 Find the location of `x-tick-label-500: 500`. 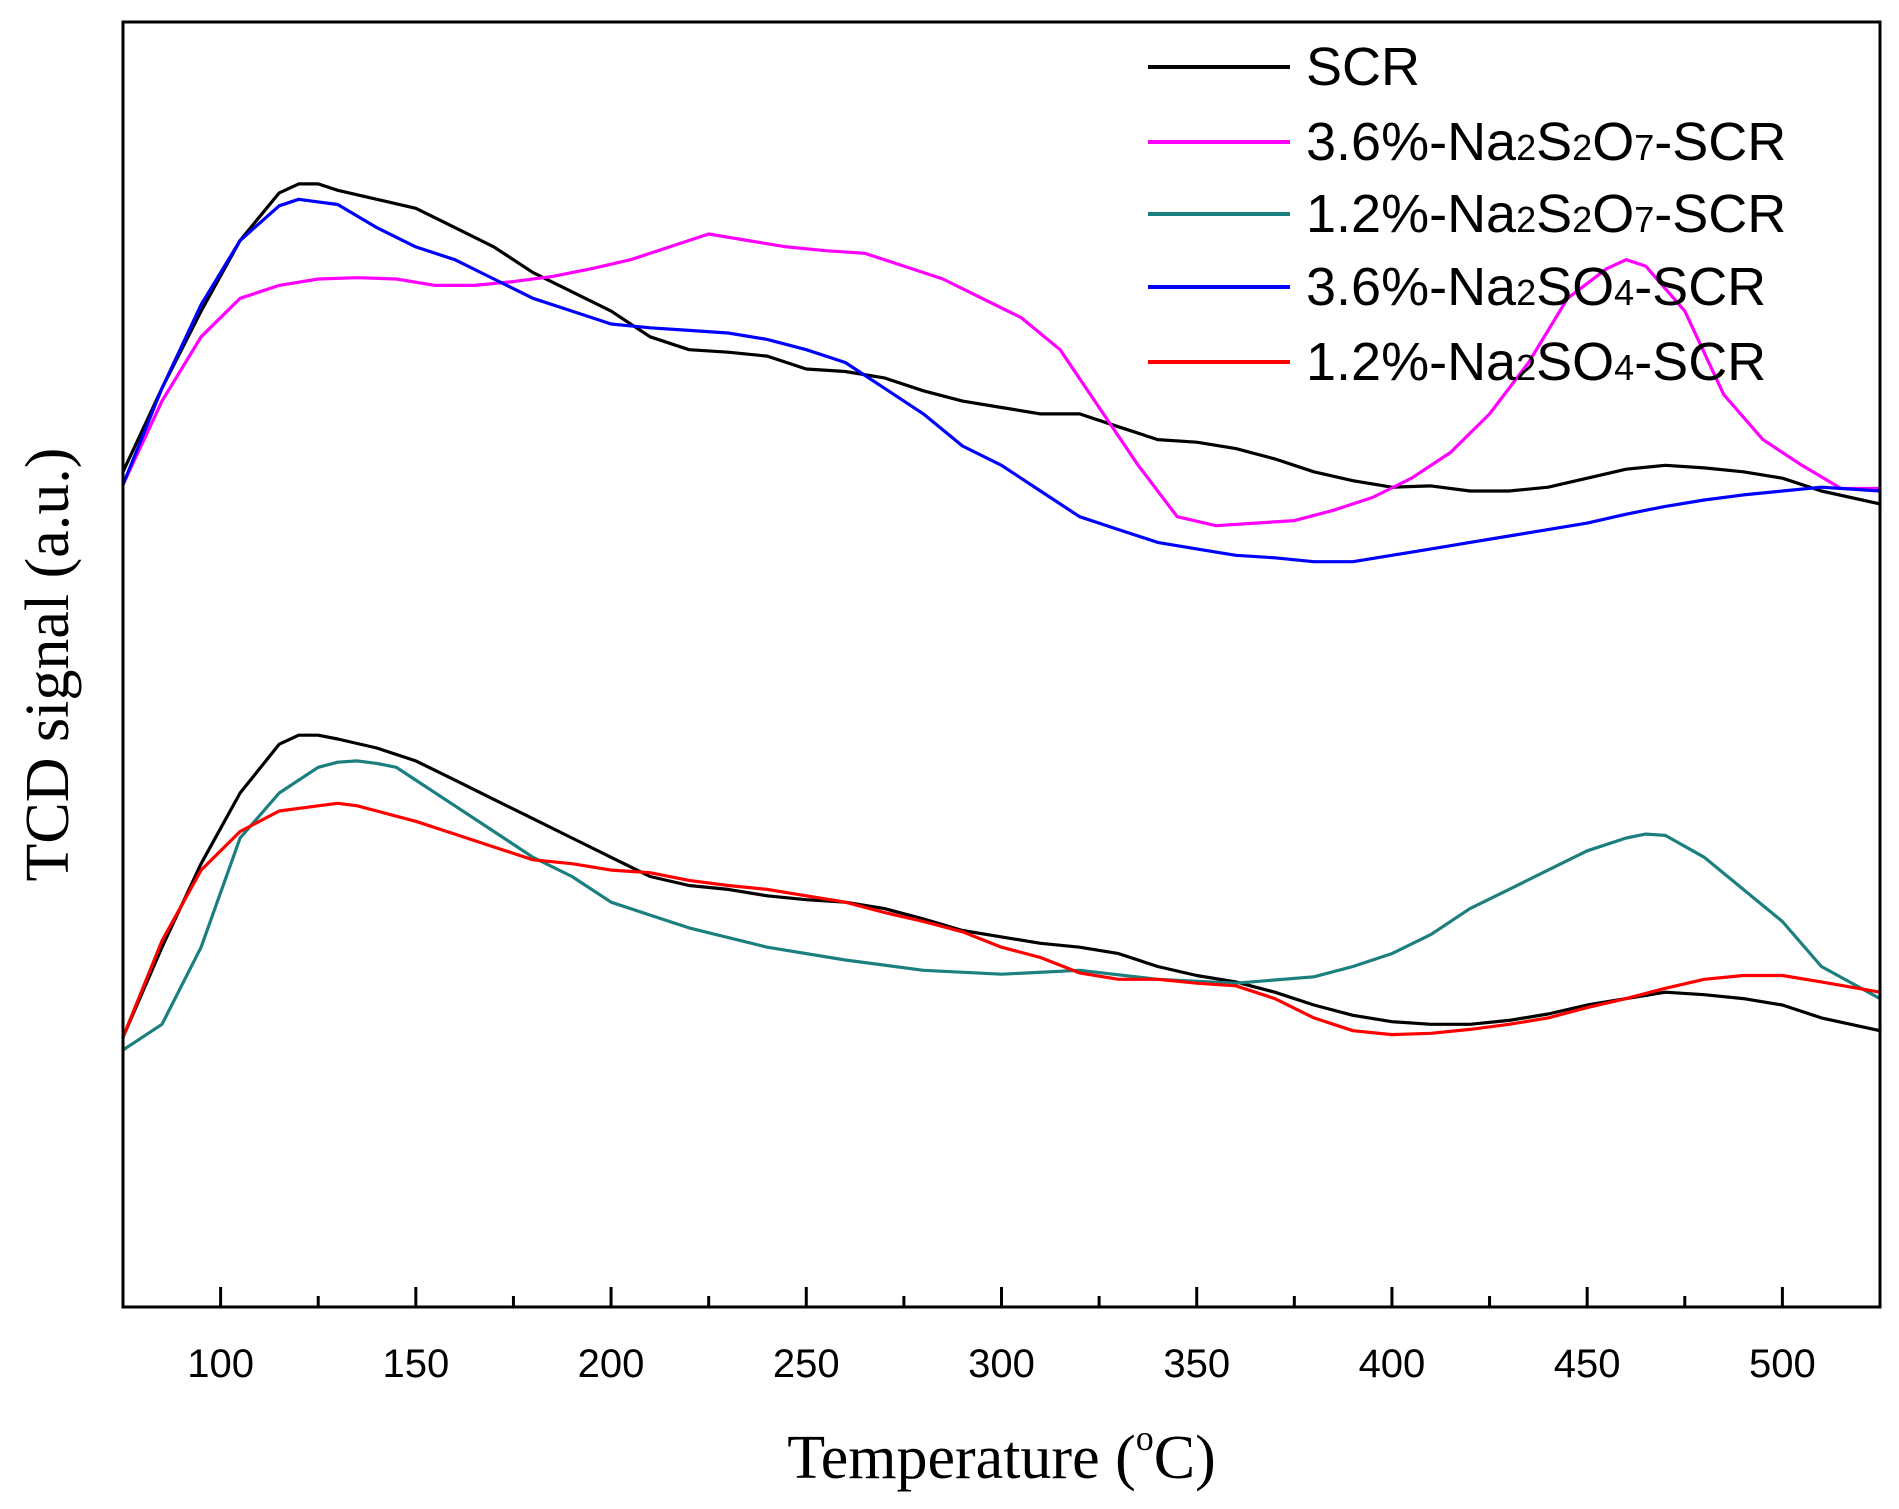

x-tick-label-500: 500 is located at coordinates (1782, 1364).